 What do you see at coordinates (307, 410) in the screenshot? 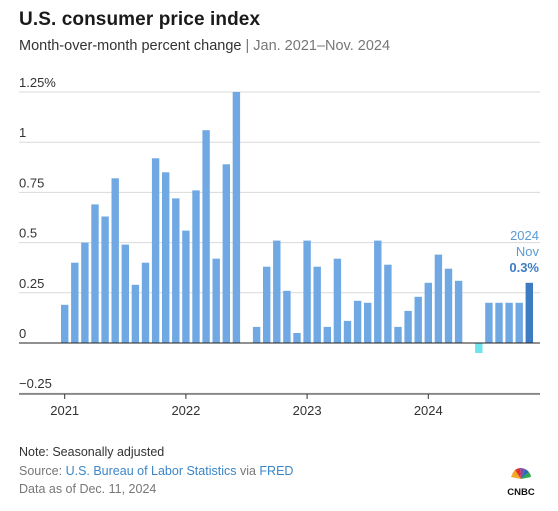
I see `x-tick-label: 2023` at bounding box center [307, 410].